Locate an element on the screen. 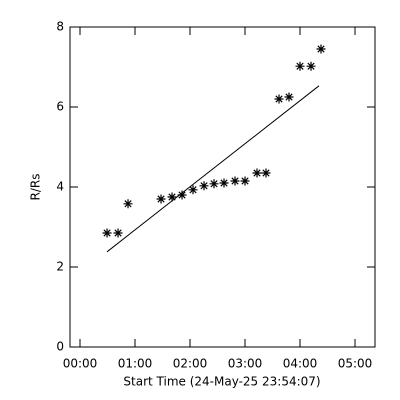 This screenshot has width=400, height=400. x-tick-label: 03:00 is located at coordinates (245, 364).